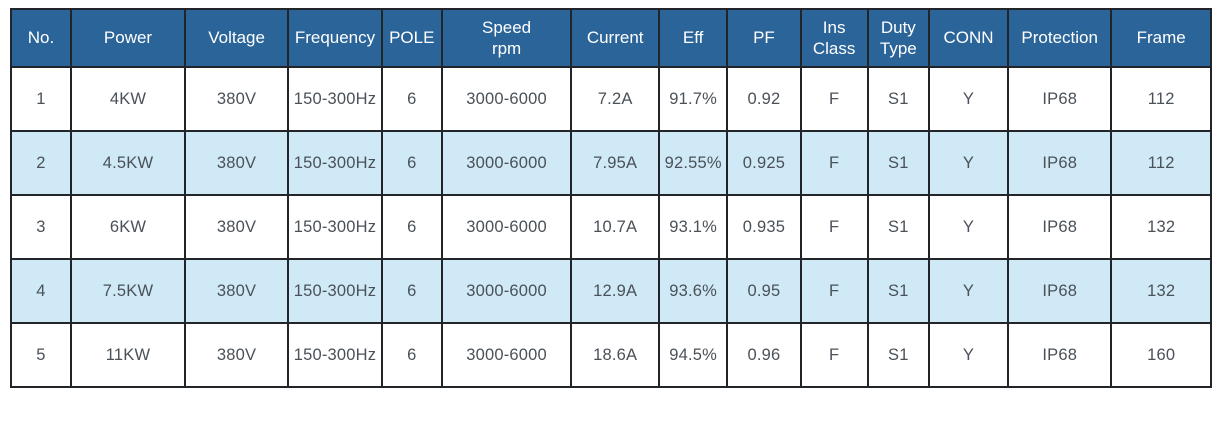 The height and width of the screenshot is (425, 1222). I want to click on col-header-no: No., so click(41, 38).